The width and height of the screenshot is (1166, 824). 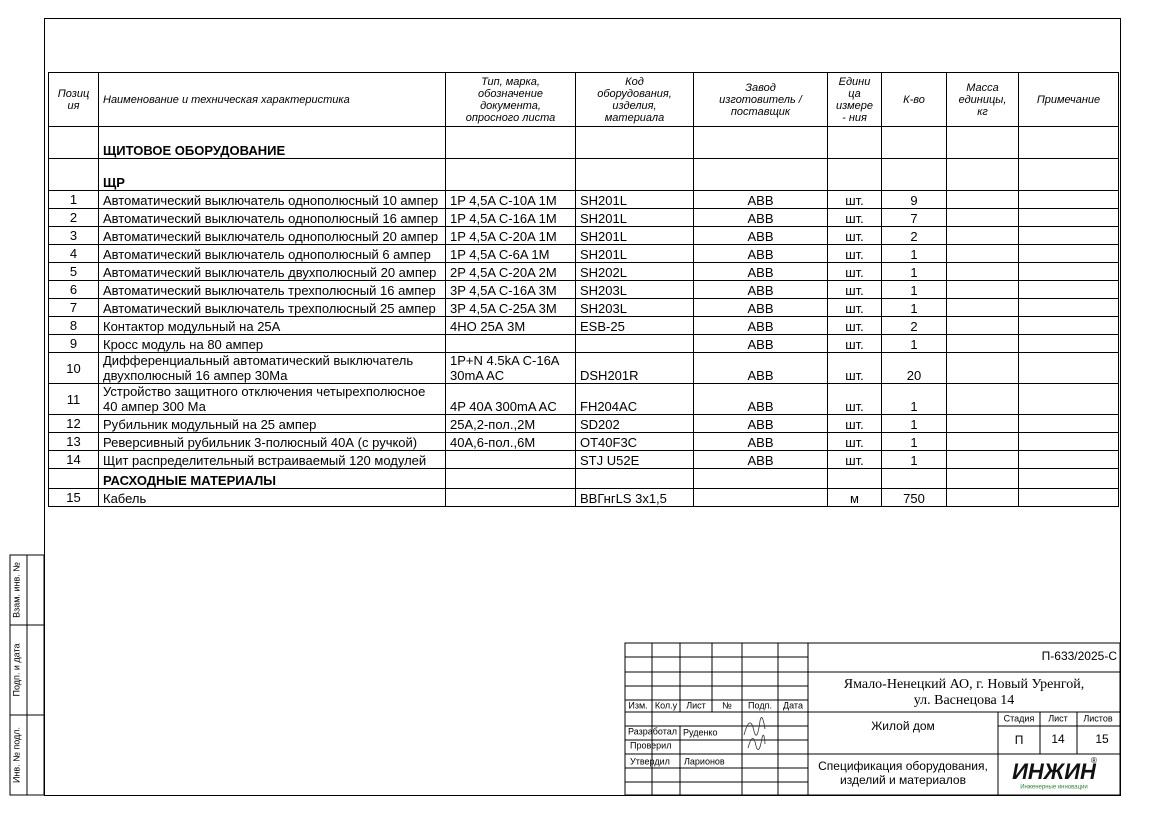 What do you see at coordinates (700, 732) in the screenshot?
I see `person: Руденко` at bounding box center [700, 732].